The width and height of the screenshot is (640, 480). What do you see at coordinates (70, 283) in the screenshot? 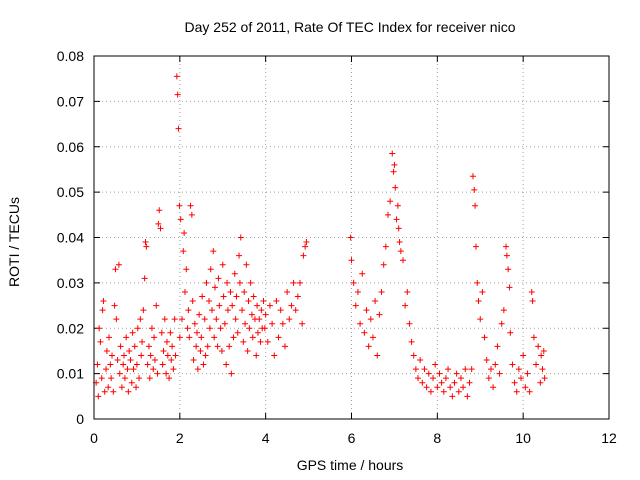
I see `y-tick-label: 0.03` at bounding box center [70, 283].